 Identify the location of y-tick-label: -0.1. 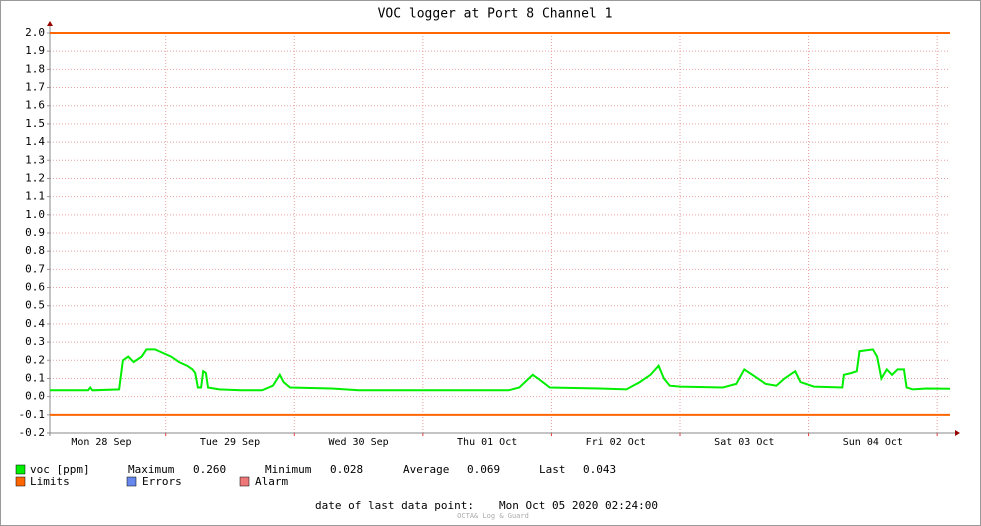
(32, 414).